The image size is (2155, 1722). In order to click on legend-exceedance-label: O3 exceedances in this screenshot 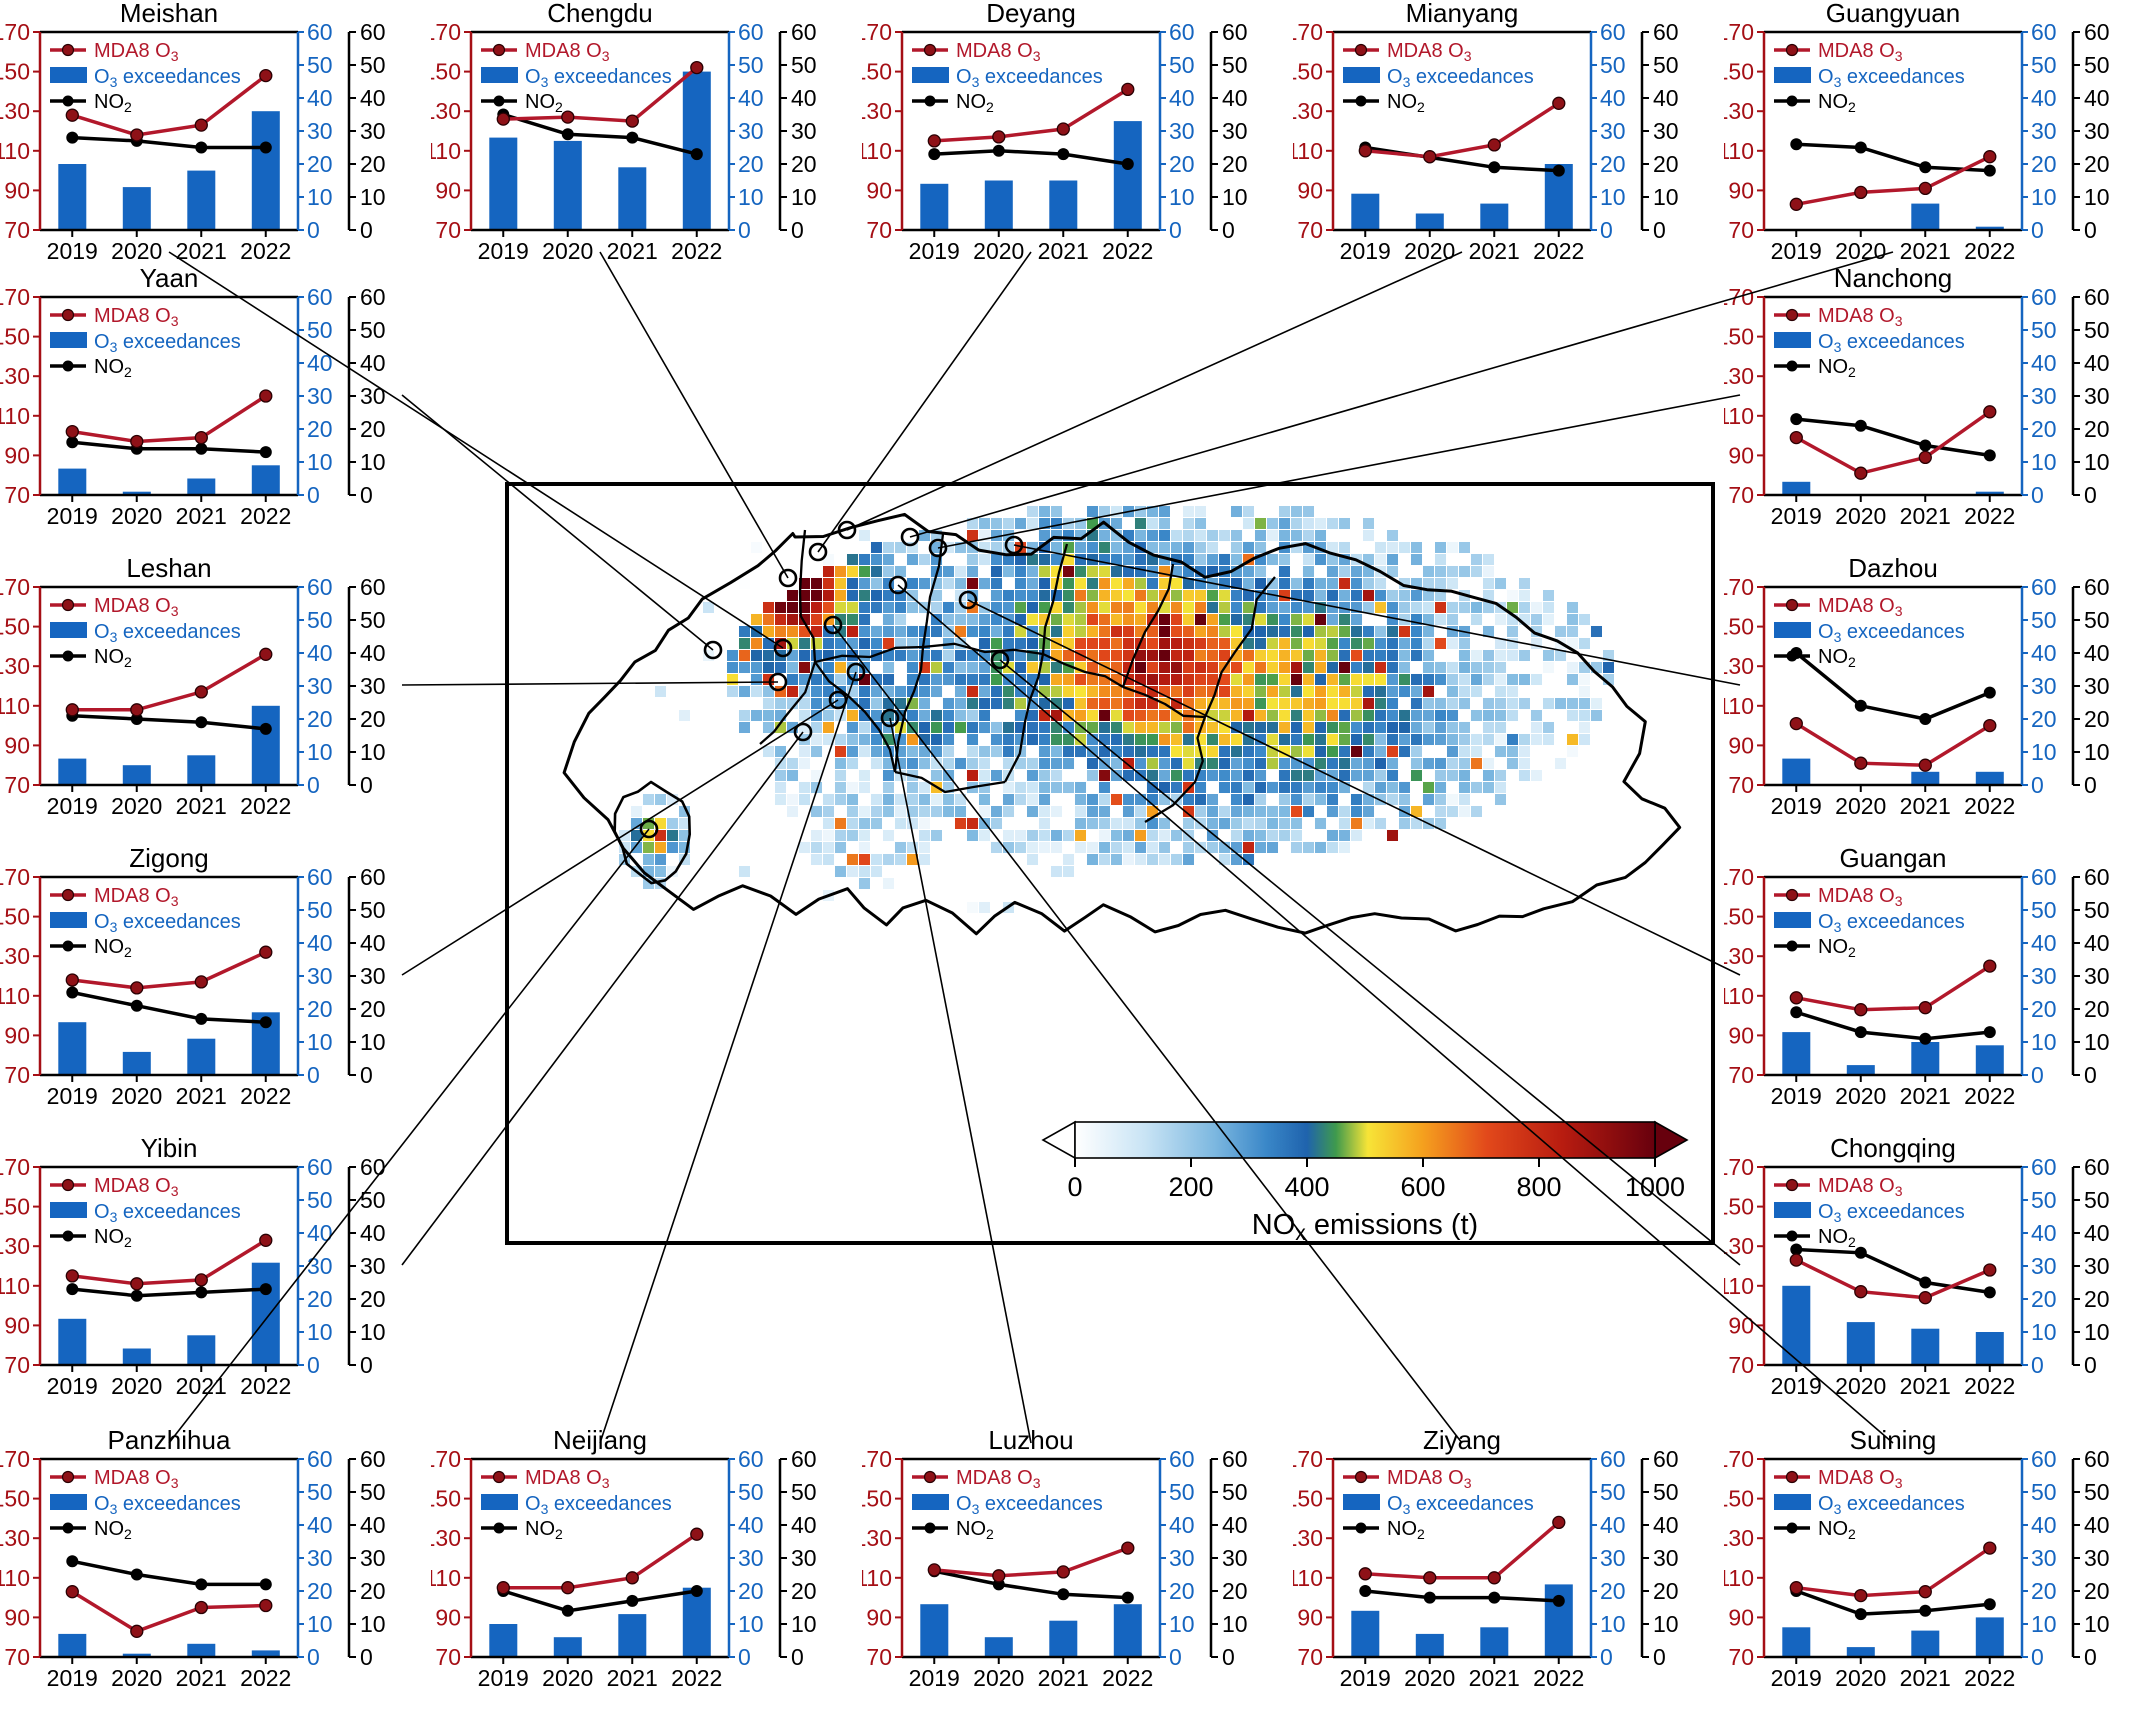, I will do `click(167, 343)`.